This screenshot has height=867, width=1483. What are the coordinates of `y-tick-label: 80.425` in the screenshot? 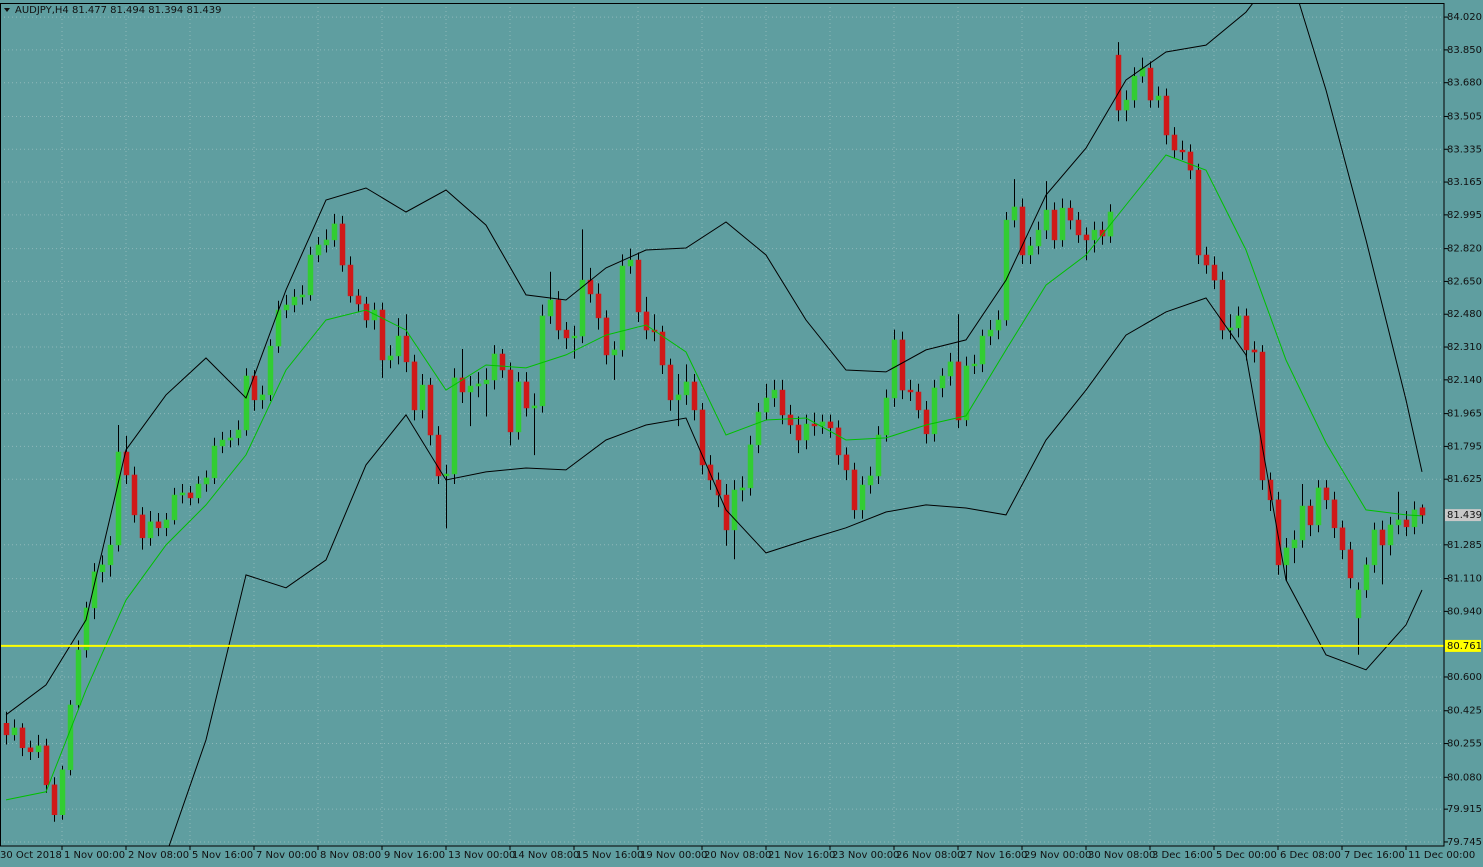 It's located at (1464, 711).